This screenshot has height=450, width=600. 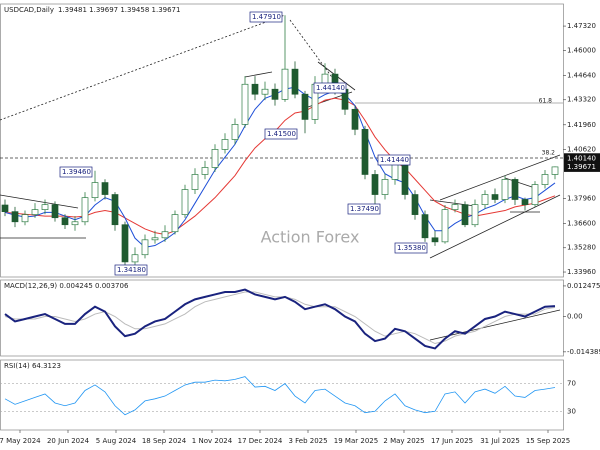 What do you see at coordinates (546, 101) in the screenshot?
I see `fib-label: 61.8` at bounding box center [546, 101].